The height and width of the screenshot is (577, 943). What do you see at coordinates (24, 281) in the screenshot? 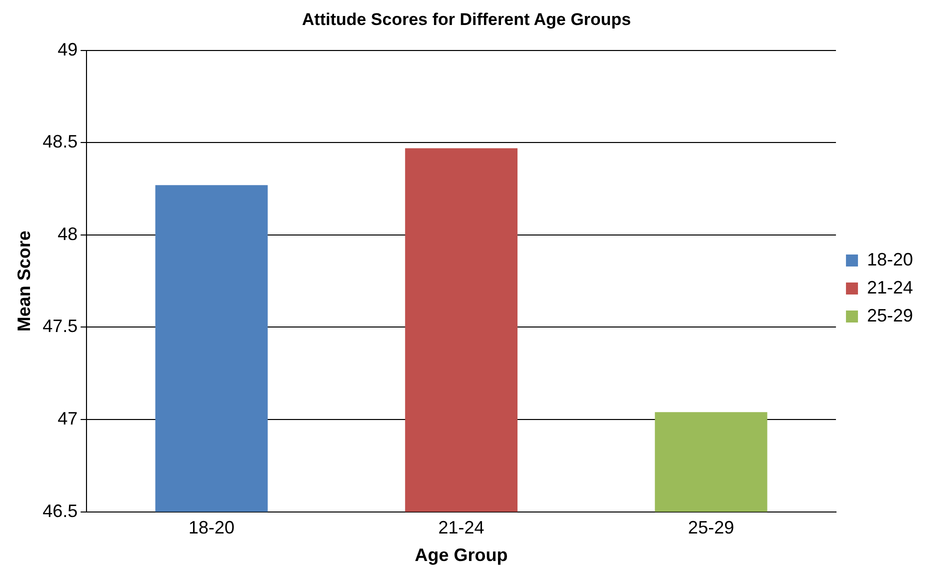
I see `y-axis-title: Mean Score` at bounding box center [24, 281].